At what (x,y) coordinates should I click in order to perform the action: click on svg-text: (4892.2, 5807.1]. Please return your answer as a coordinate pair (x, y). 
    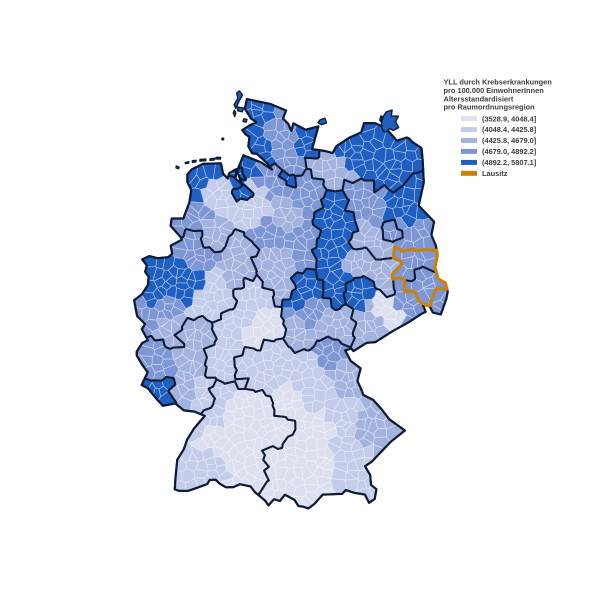
    Looking at the image, I should click on (509, 162).